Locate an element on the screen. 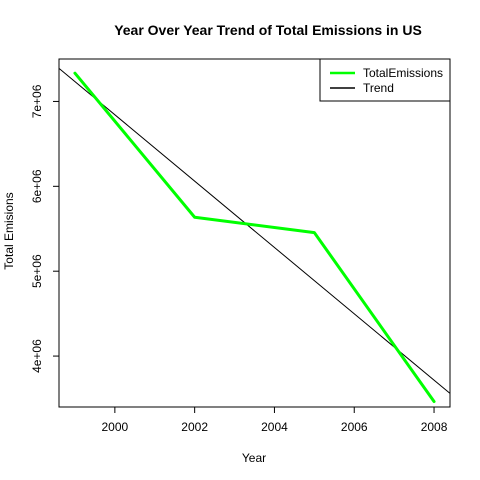 This screenshot has width=480, height=480. x-axis-label: Year is located at coordinates (254, 458).